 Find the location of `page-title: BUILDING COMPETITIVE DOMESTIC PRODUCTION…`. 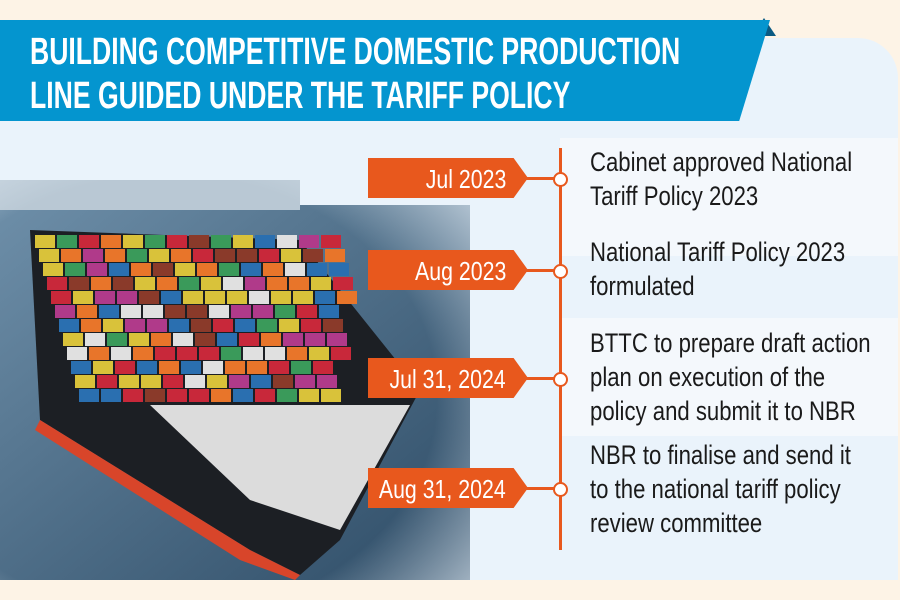

page-title: BUILDING COMPETITIVE DOMESTIC PRODUCTION… is located at coordinates (355, 74).